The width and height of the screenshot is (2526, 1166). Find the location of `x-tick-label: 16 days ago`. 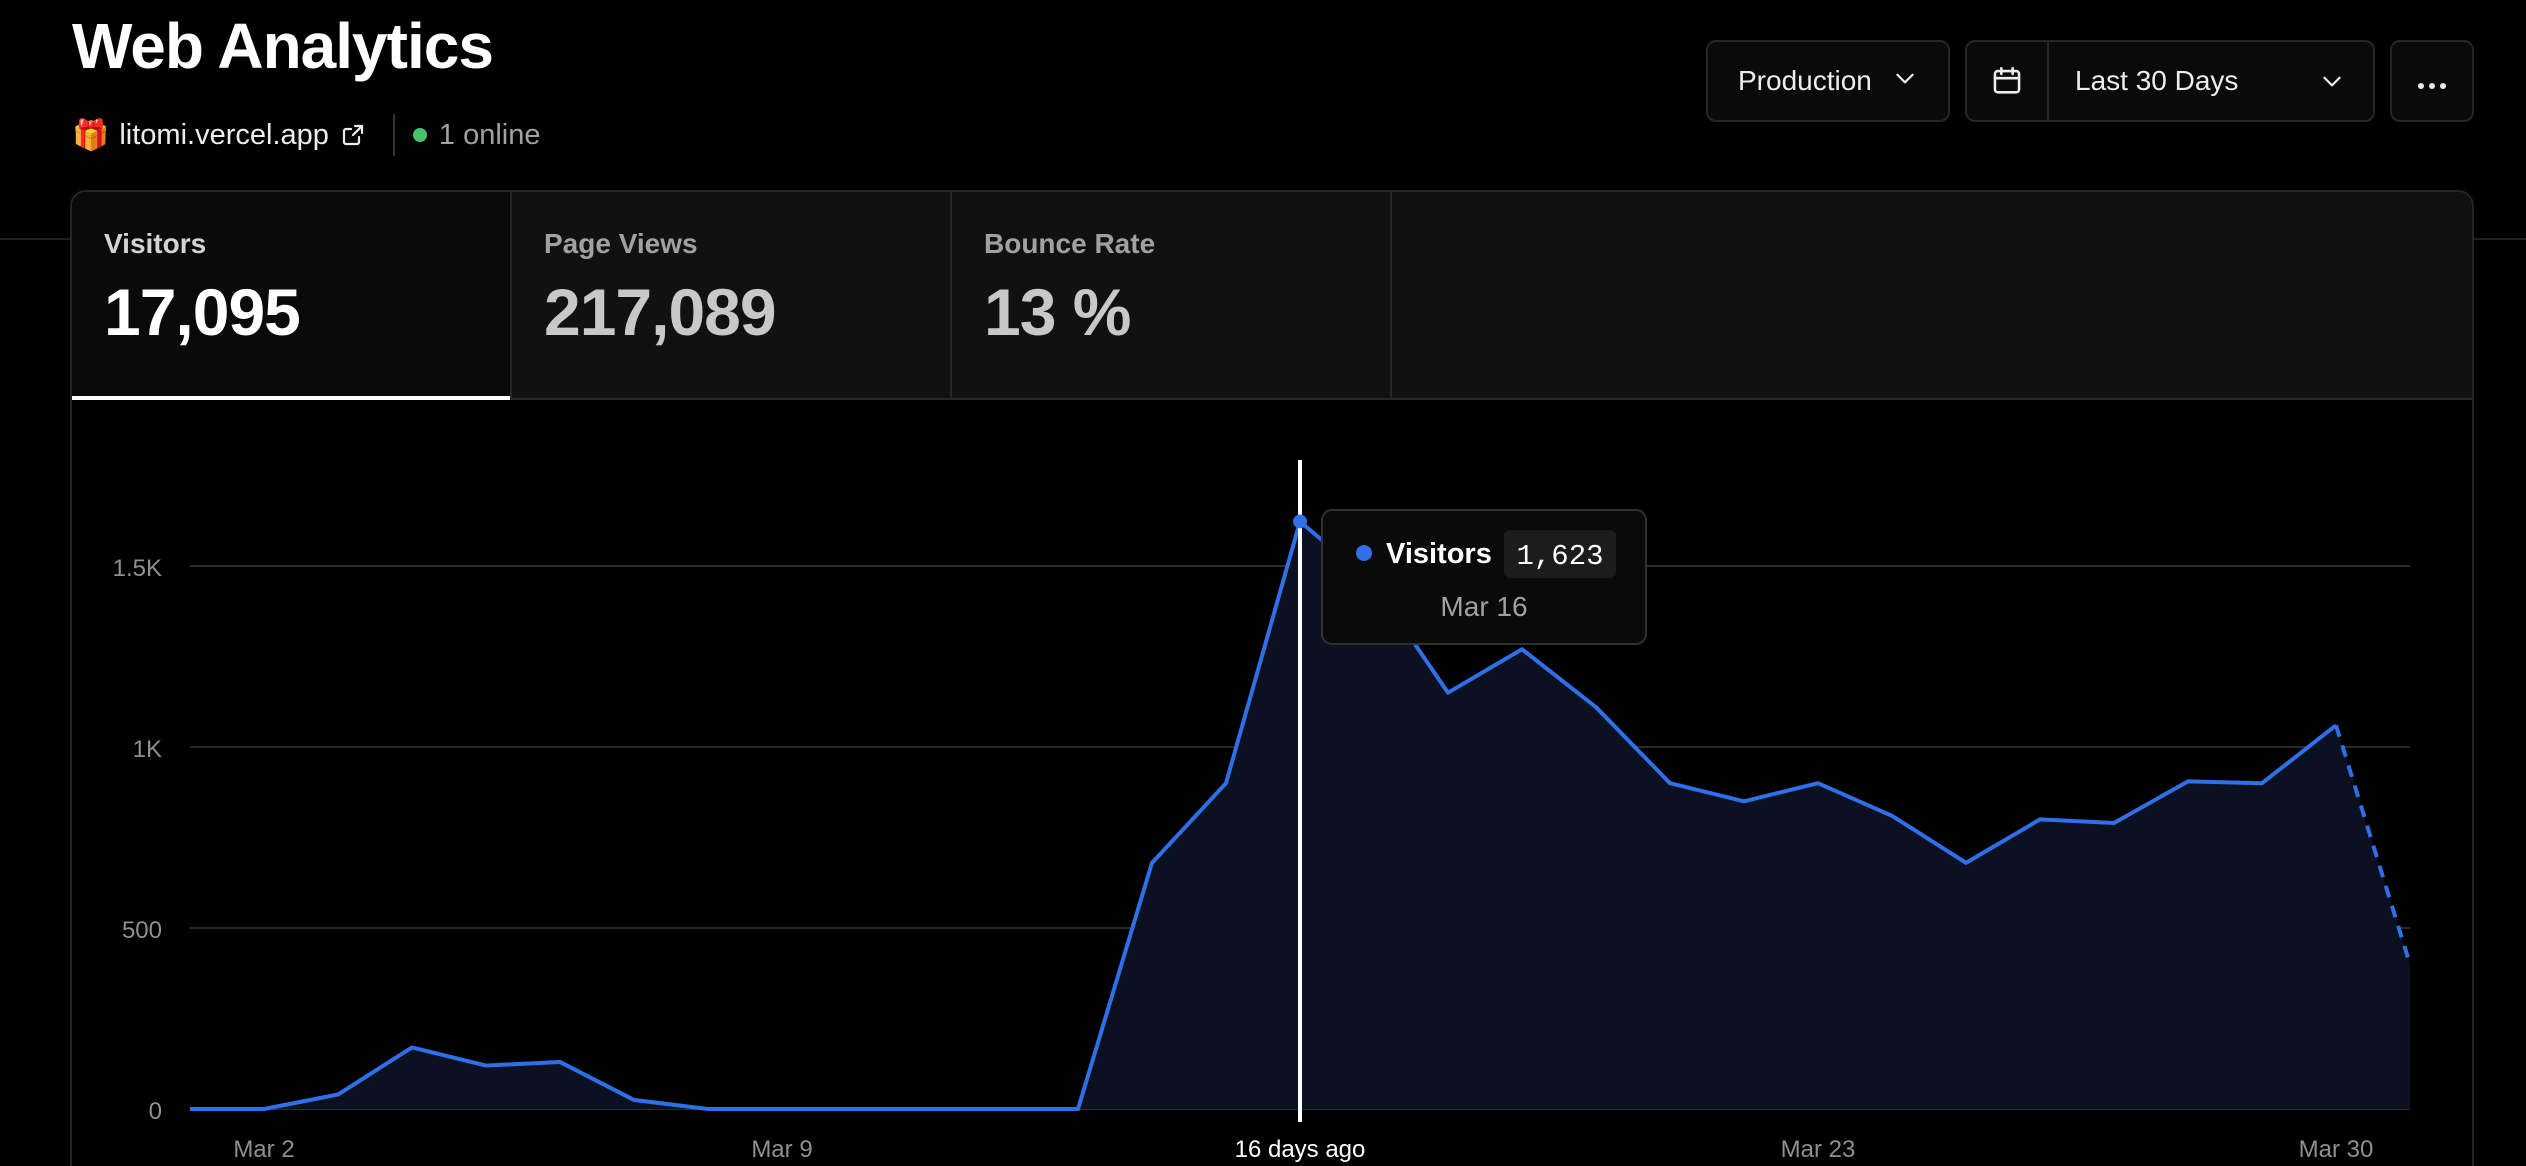

x-tick-label: 16 days ago is located at coordinates (1300, 1149).